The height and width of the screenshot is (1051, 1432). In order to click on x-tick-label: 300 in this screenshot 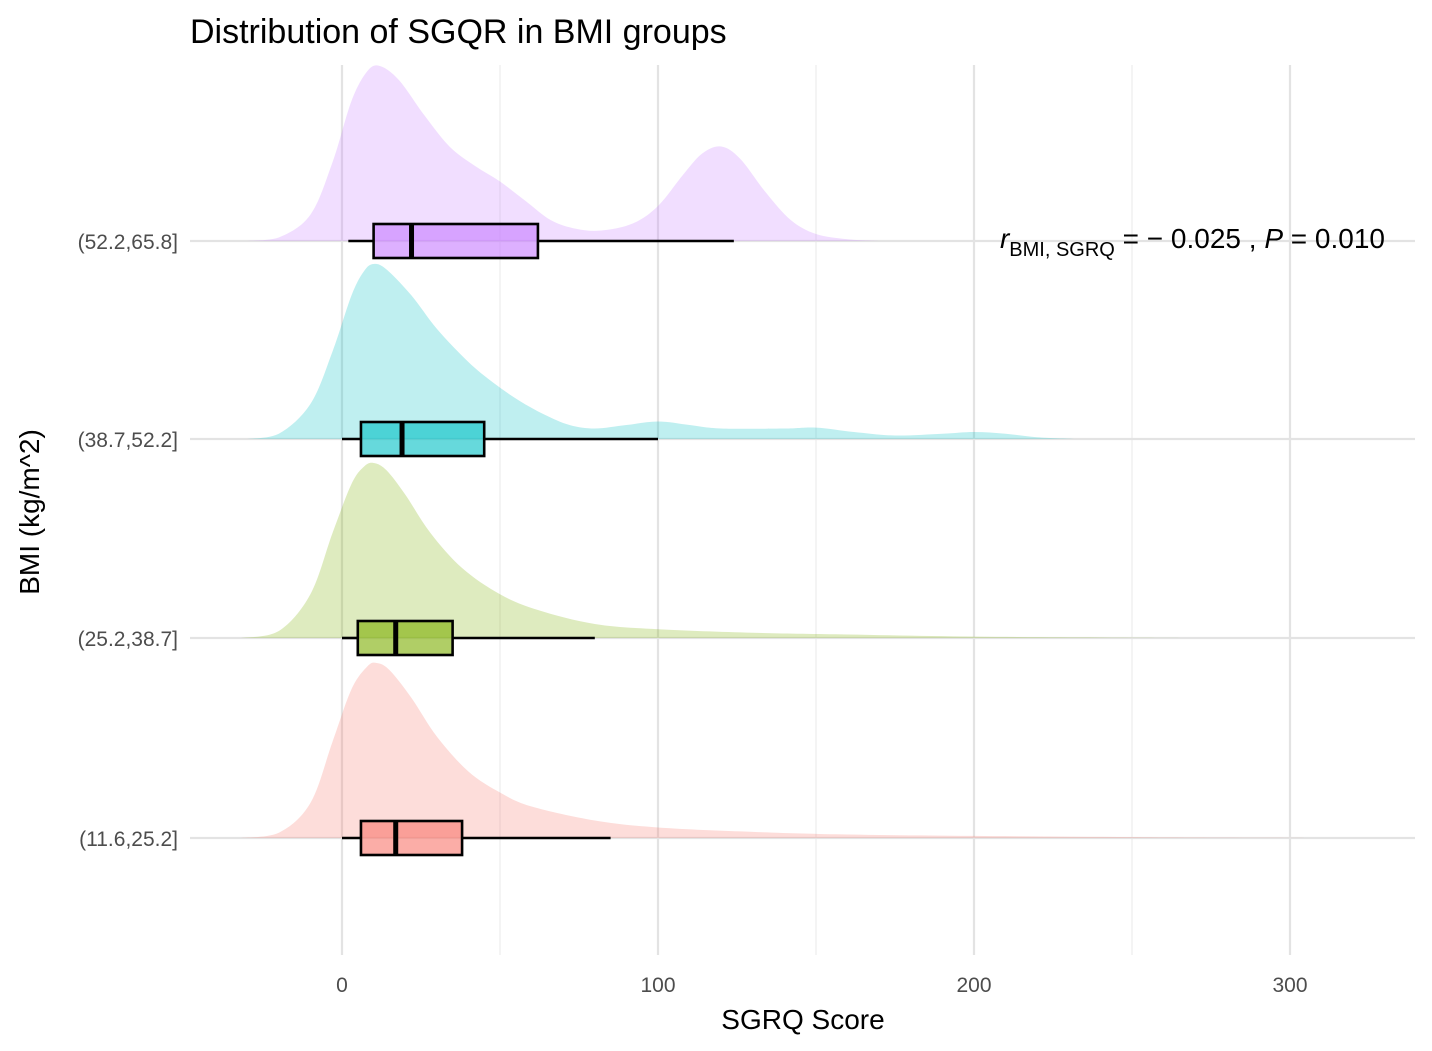, I will do `click(1289, 985)`.